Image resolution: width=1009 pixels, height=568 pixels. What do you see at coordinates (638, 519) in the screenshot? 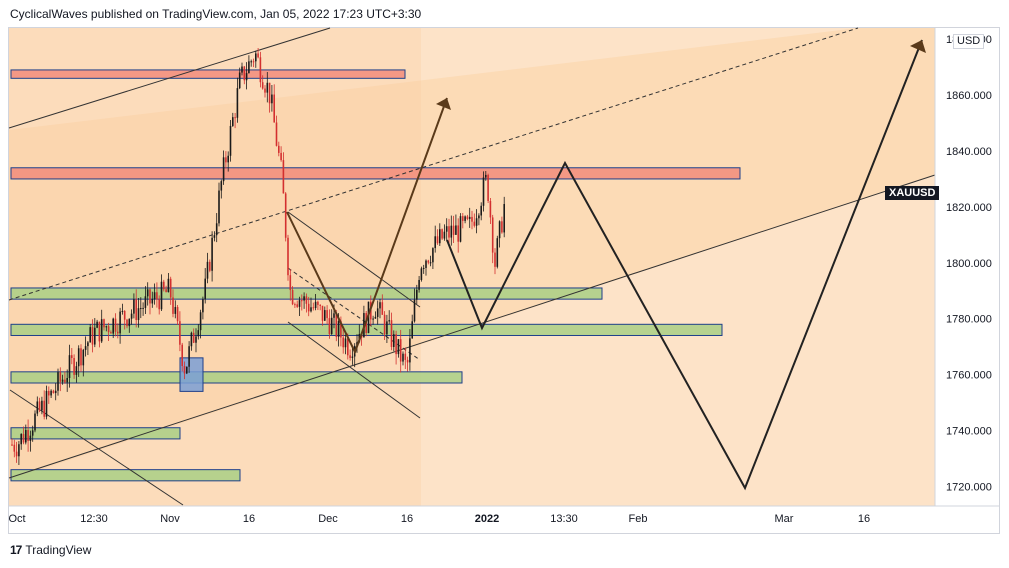
I see `x-tick-label: Feb` at bounding box center [638, 519].